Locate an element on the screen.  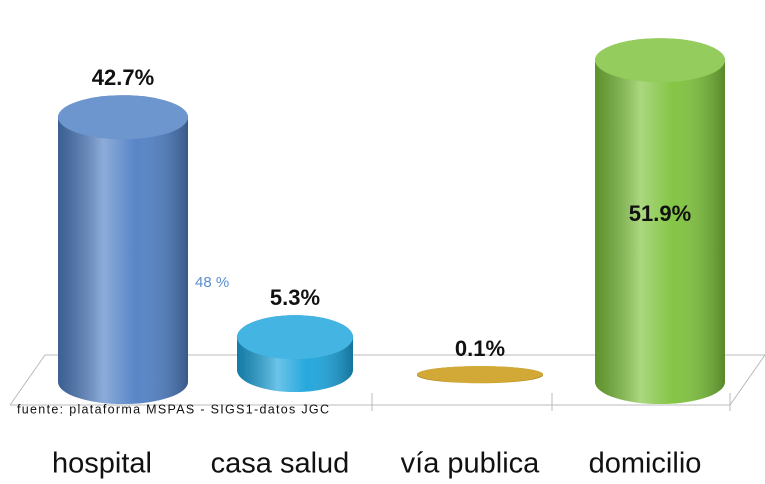
value-label: 5.3% is located at coordinates (295, 297).